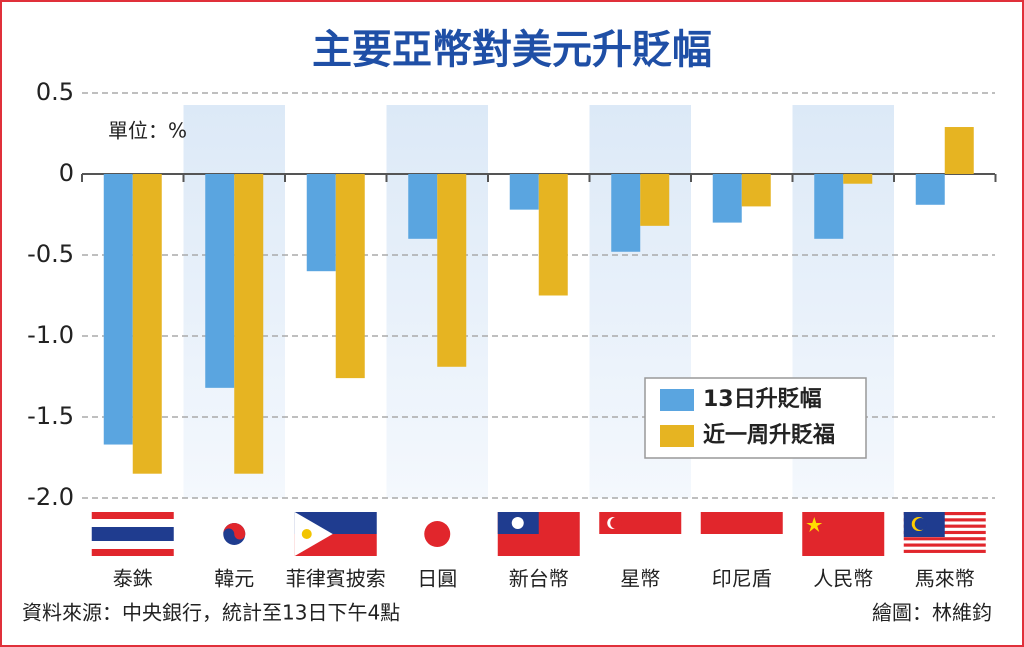 This screenshot has height=647, width=1024. I want to click on x-tick-label: 菲律賓披索, so click(336, 579).